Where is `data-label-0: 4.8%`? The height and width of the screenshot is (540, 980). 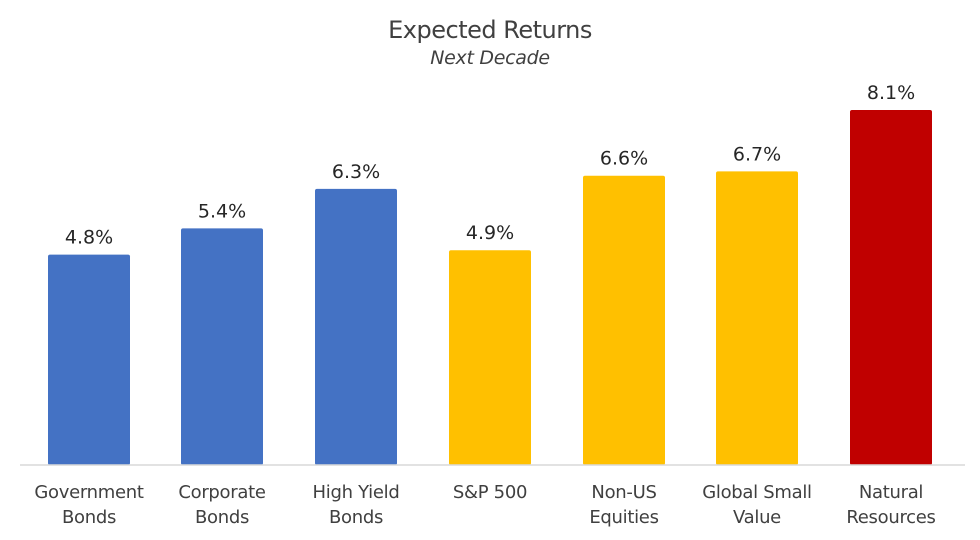
data-label-0: 4.8% is located at coordinates (89, 238).